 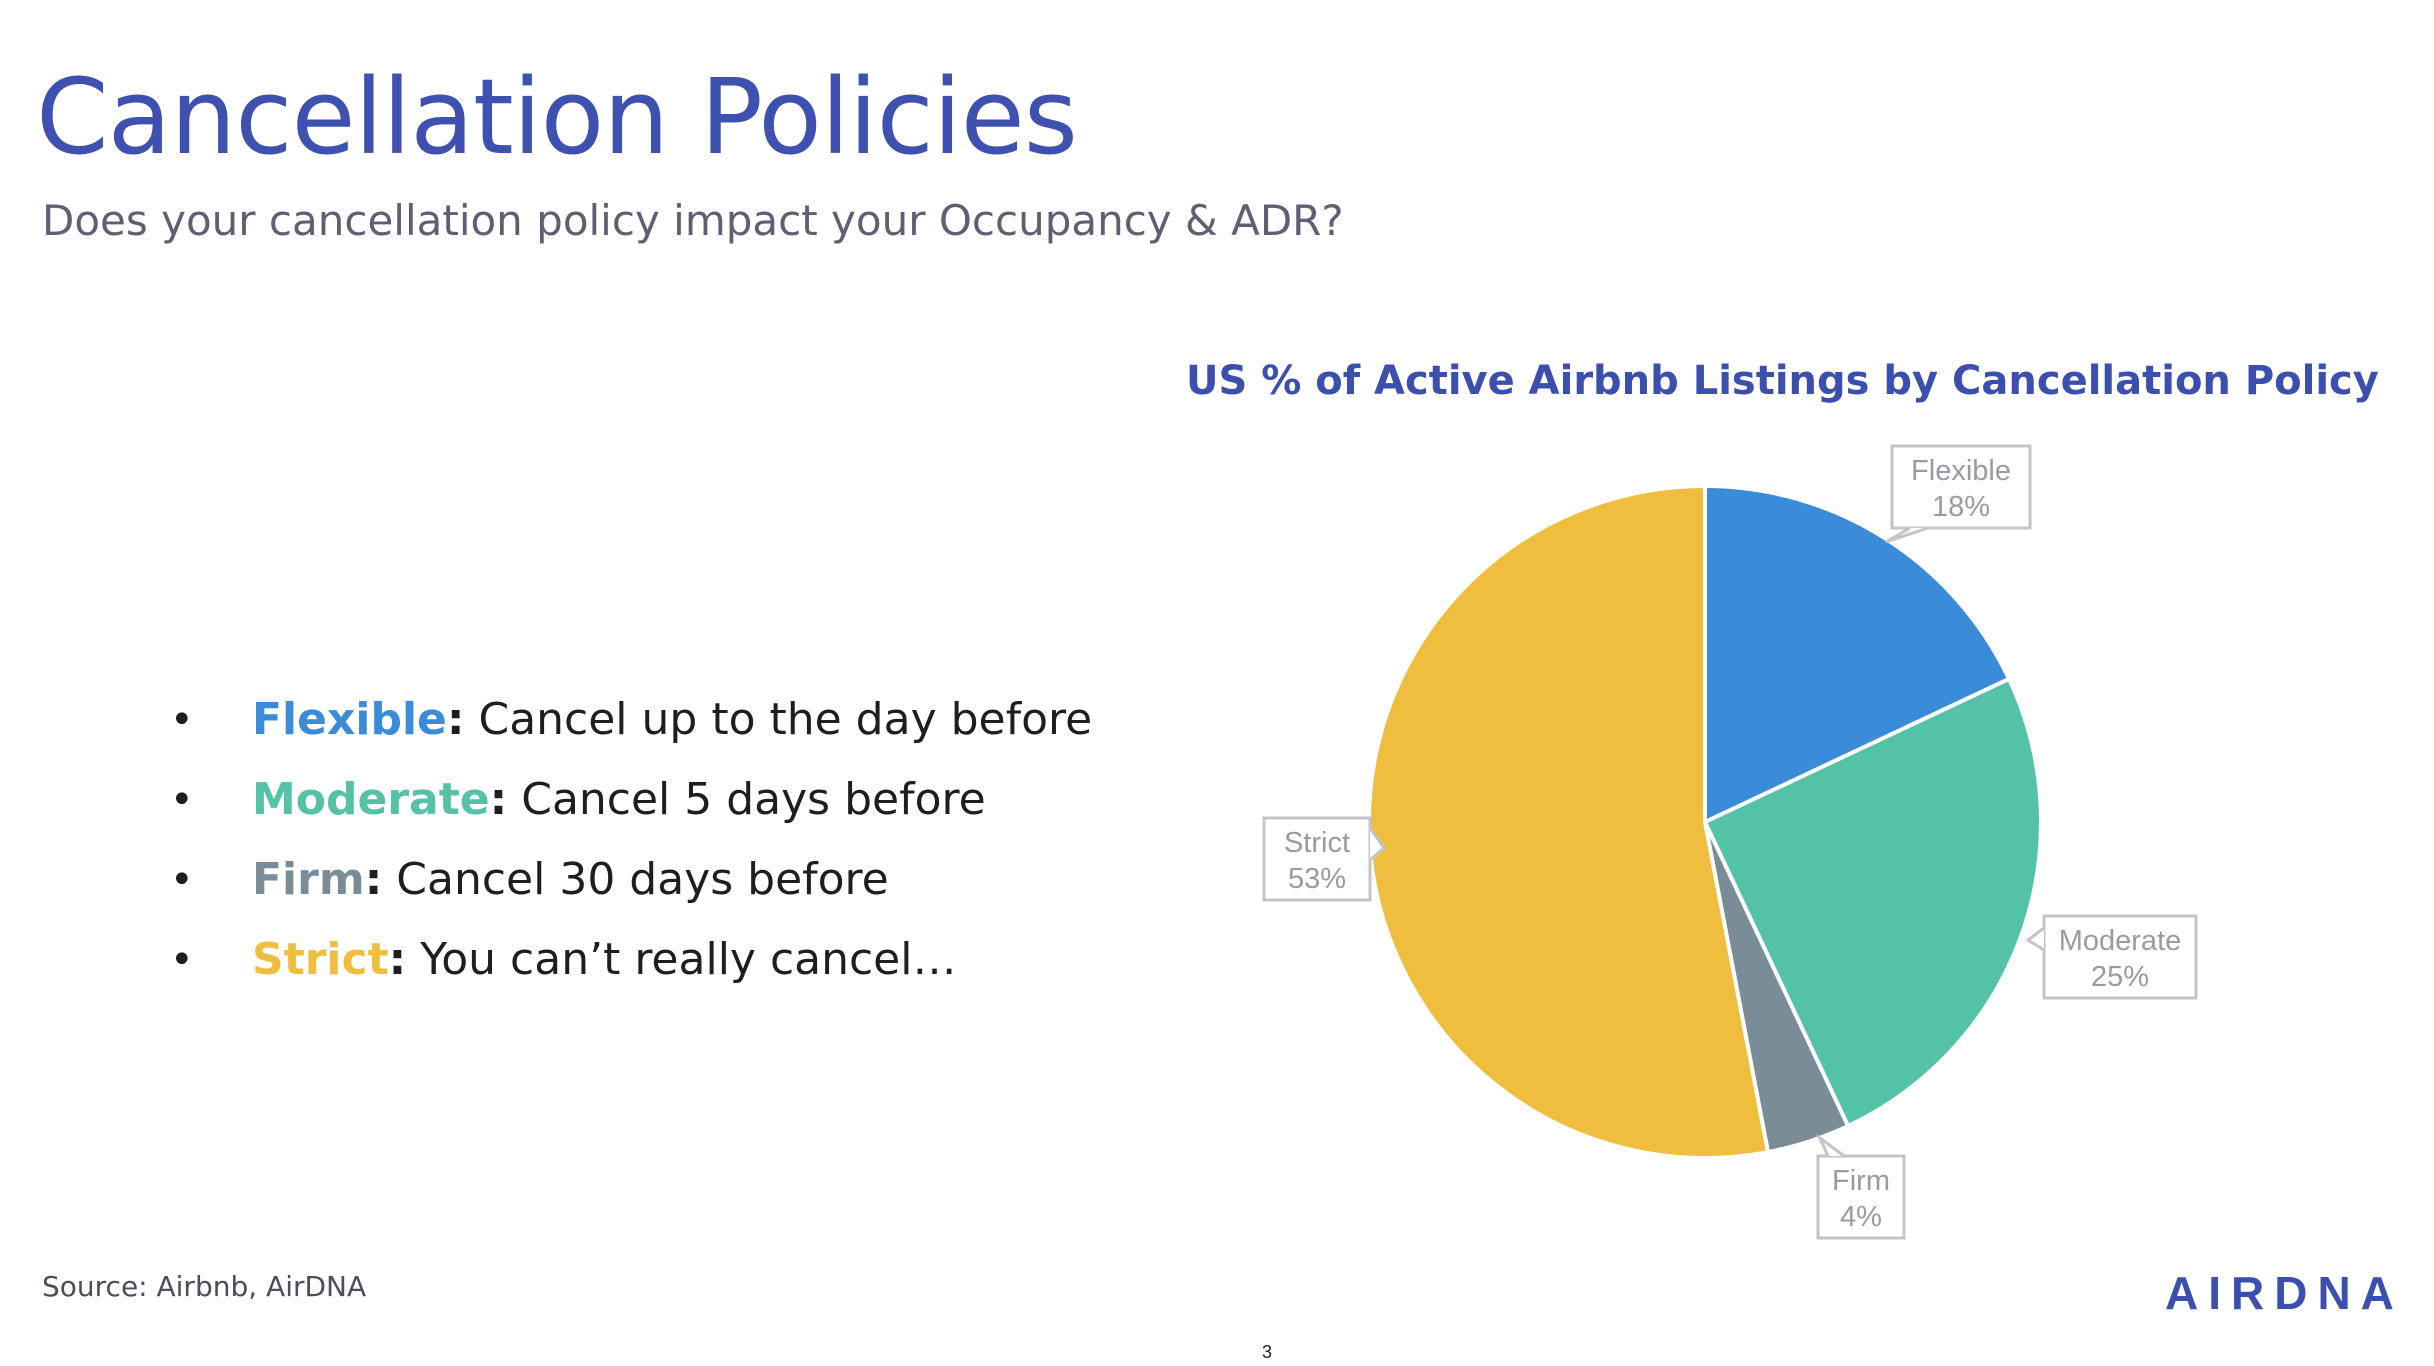 I want to click on policy-item-moderate: • Moderate: Cancel 5 days before, so click(x=631, y=810).